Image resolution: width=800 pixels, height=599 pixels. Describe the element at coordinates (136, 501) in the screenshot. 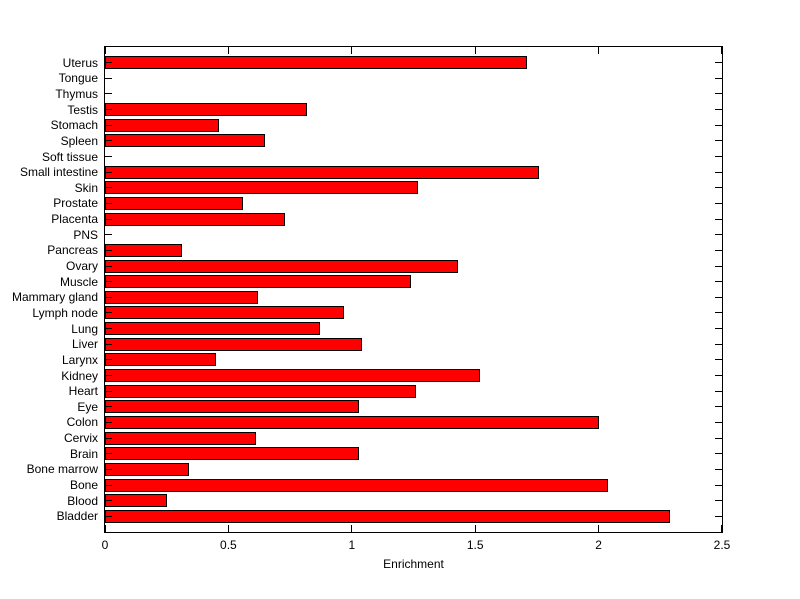

I see `bar-blood` at that location.